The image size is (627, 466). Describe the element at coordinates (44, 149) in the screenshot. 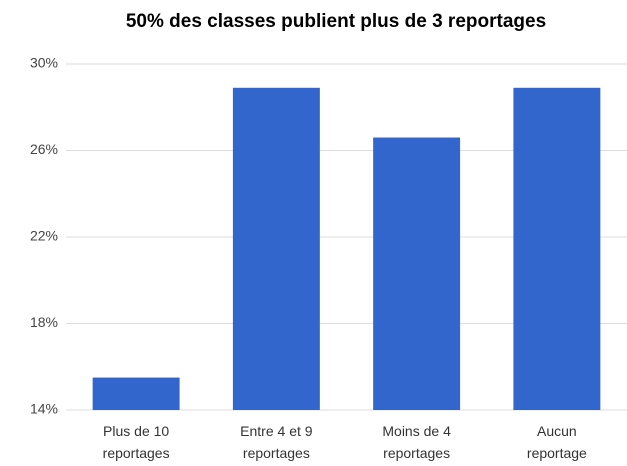

I see `y-tick-label: 26%` at that location.